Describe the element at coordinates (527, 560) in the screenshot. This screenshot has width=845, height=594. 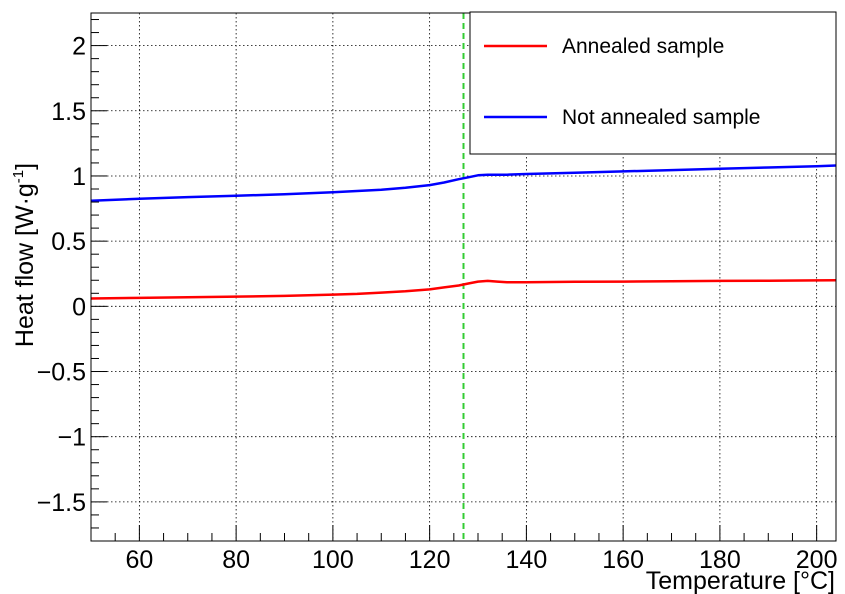
I see `x-tick-label-4: 140` at that location.